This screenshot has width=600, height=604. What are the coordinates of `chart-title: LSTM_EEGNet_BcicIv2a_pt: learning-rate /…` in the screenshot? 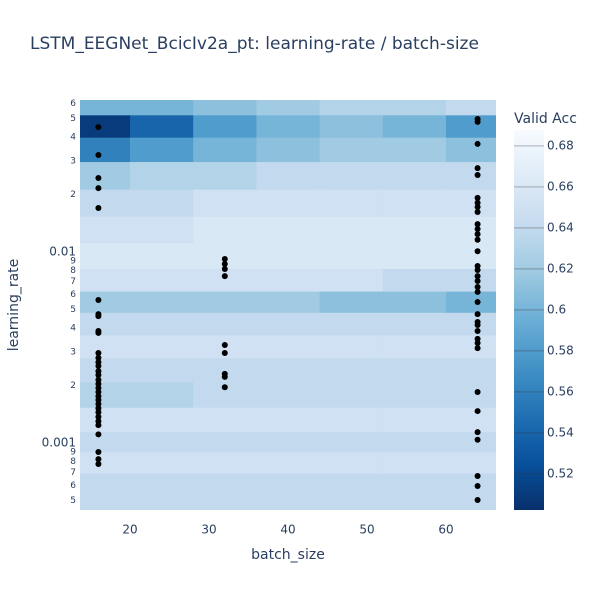 It's located at (254, 44).